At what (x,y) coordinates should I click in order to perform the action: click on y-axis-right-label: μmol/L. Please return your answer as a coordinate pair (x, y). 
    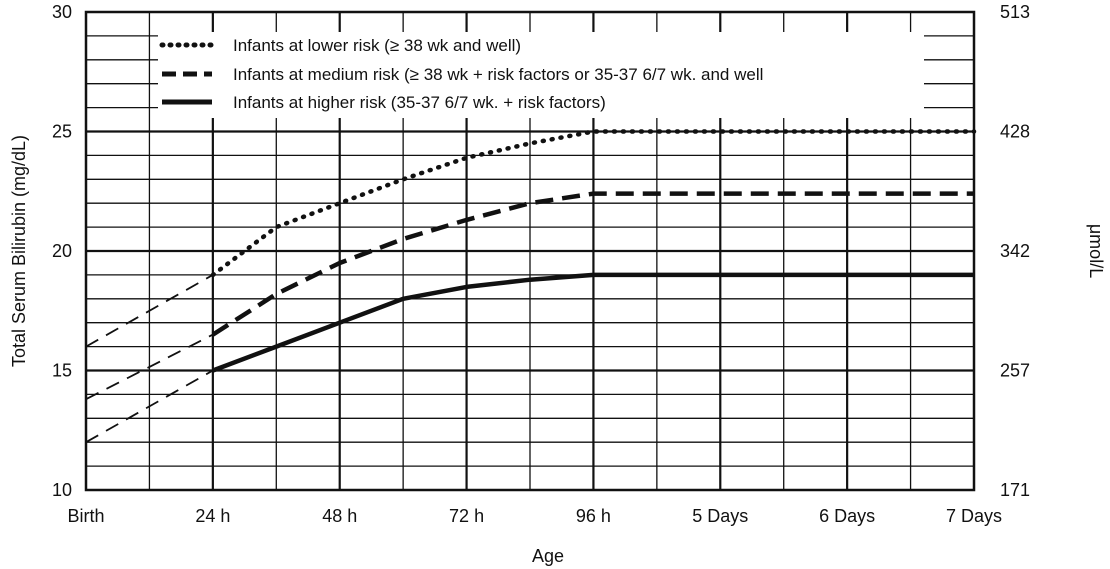
    Looking at the image, I should click on (1096, 251).